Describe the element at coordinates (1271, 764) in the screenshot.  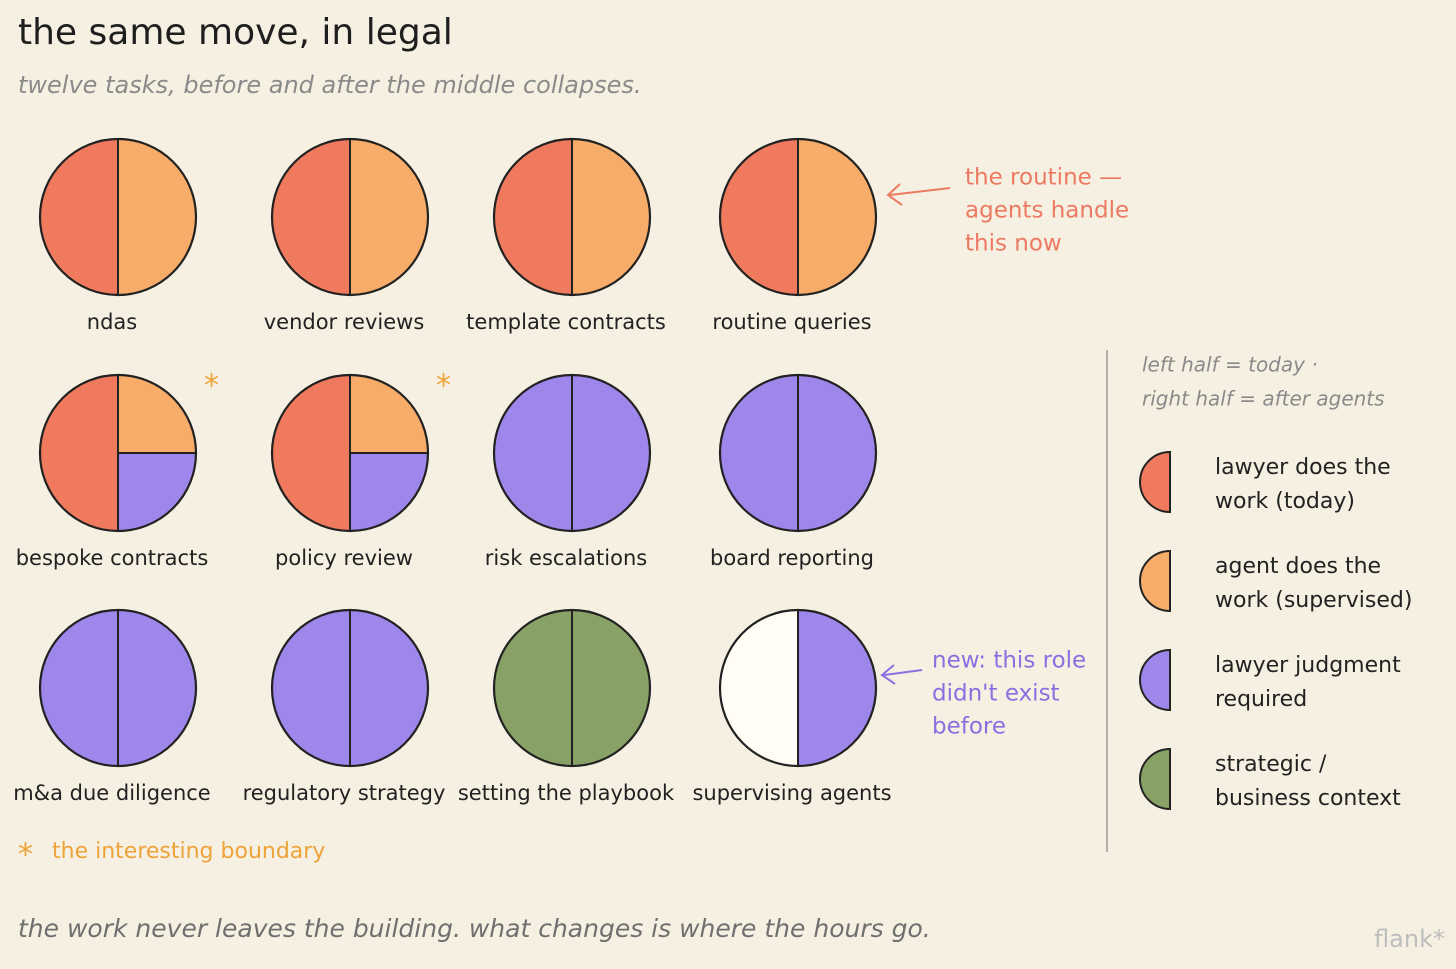
I see `legend-label: strategic /` at that location.